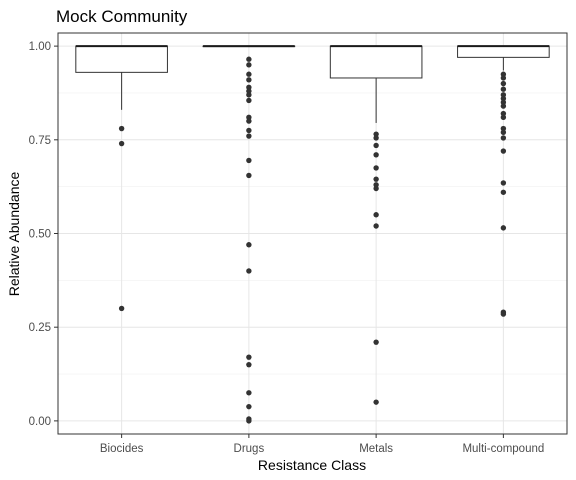  Describe the element at coordinates (40, 141) in the screenshot. I see `y-tick-label: 0.75` at that location.